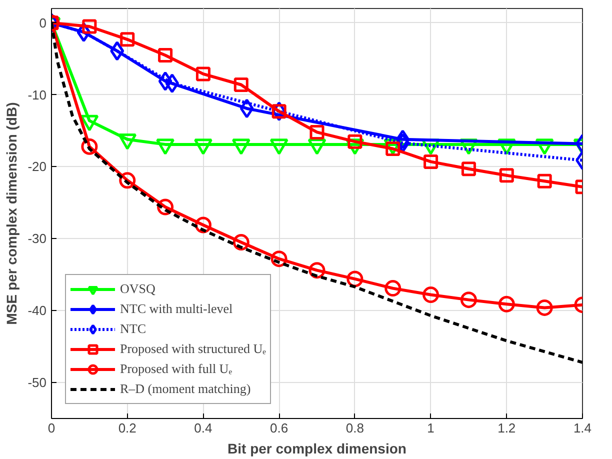  Describe the element at coordinates (37, 94) in the screenshot. I see `y-tick-label: -10` at that location.